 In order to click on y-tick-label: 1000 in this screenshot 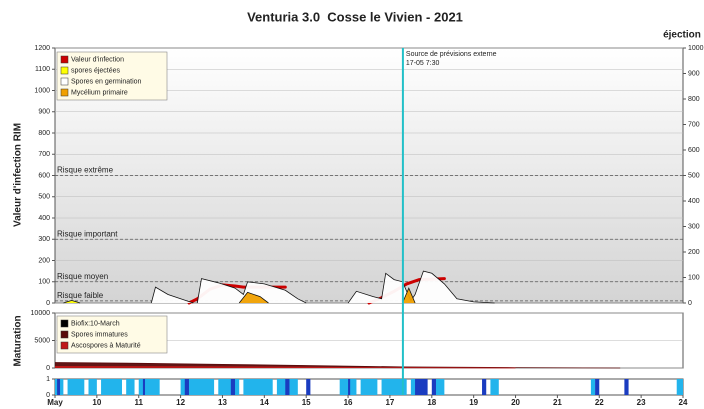, I will do `click(42, 90)`.